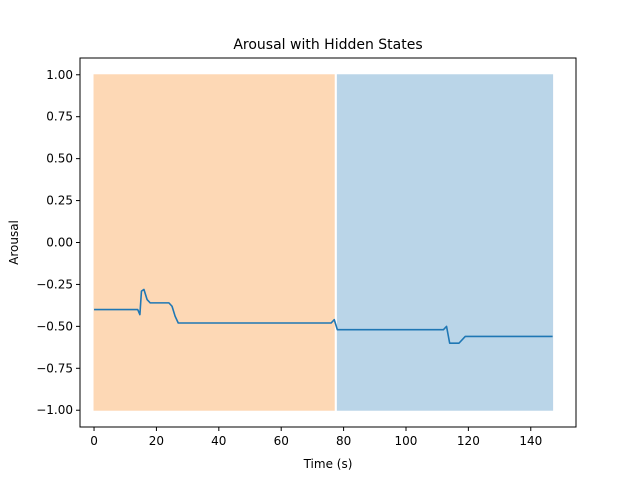  I want to click on x-tick-label: 40, so click(218, 441).